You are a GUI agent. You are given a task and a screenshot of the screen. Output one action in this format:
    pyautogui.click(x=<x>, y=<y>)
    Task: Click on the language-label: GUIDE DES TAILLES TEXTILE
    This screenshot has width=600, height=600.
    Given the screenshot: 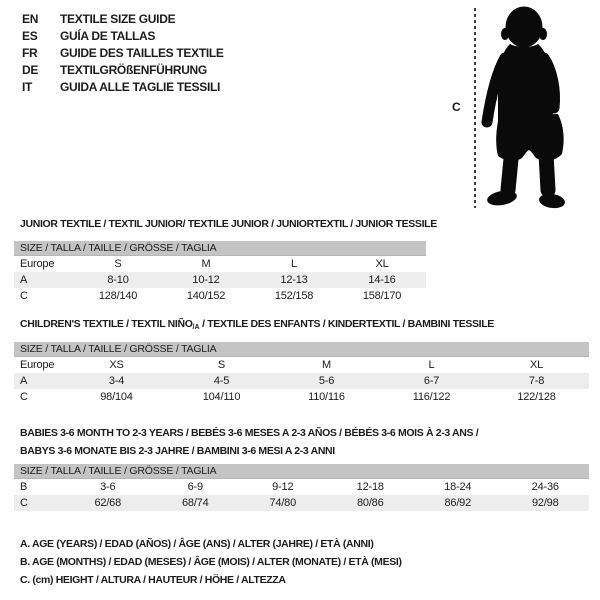 What is the action you would take?
    pyautogui.click(x=142, y=53)
    